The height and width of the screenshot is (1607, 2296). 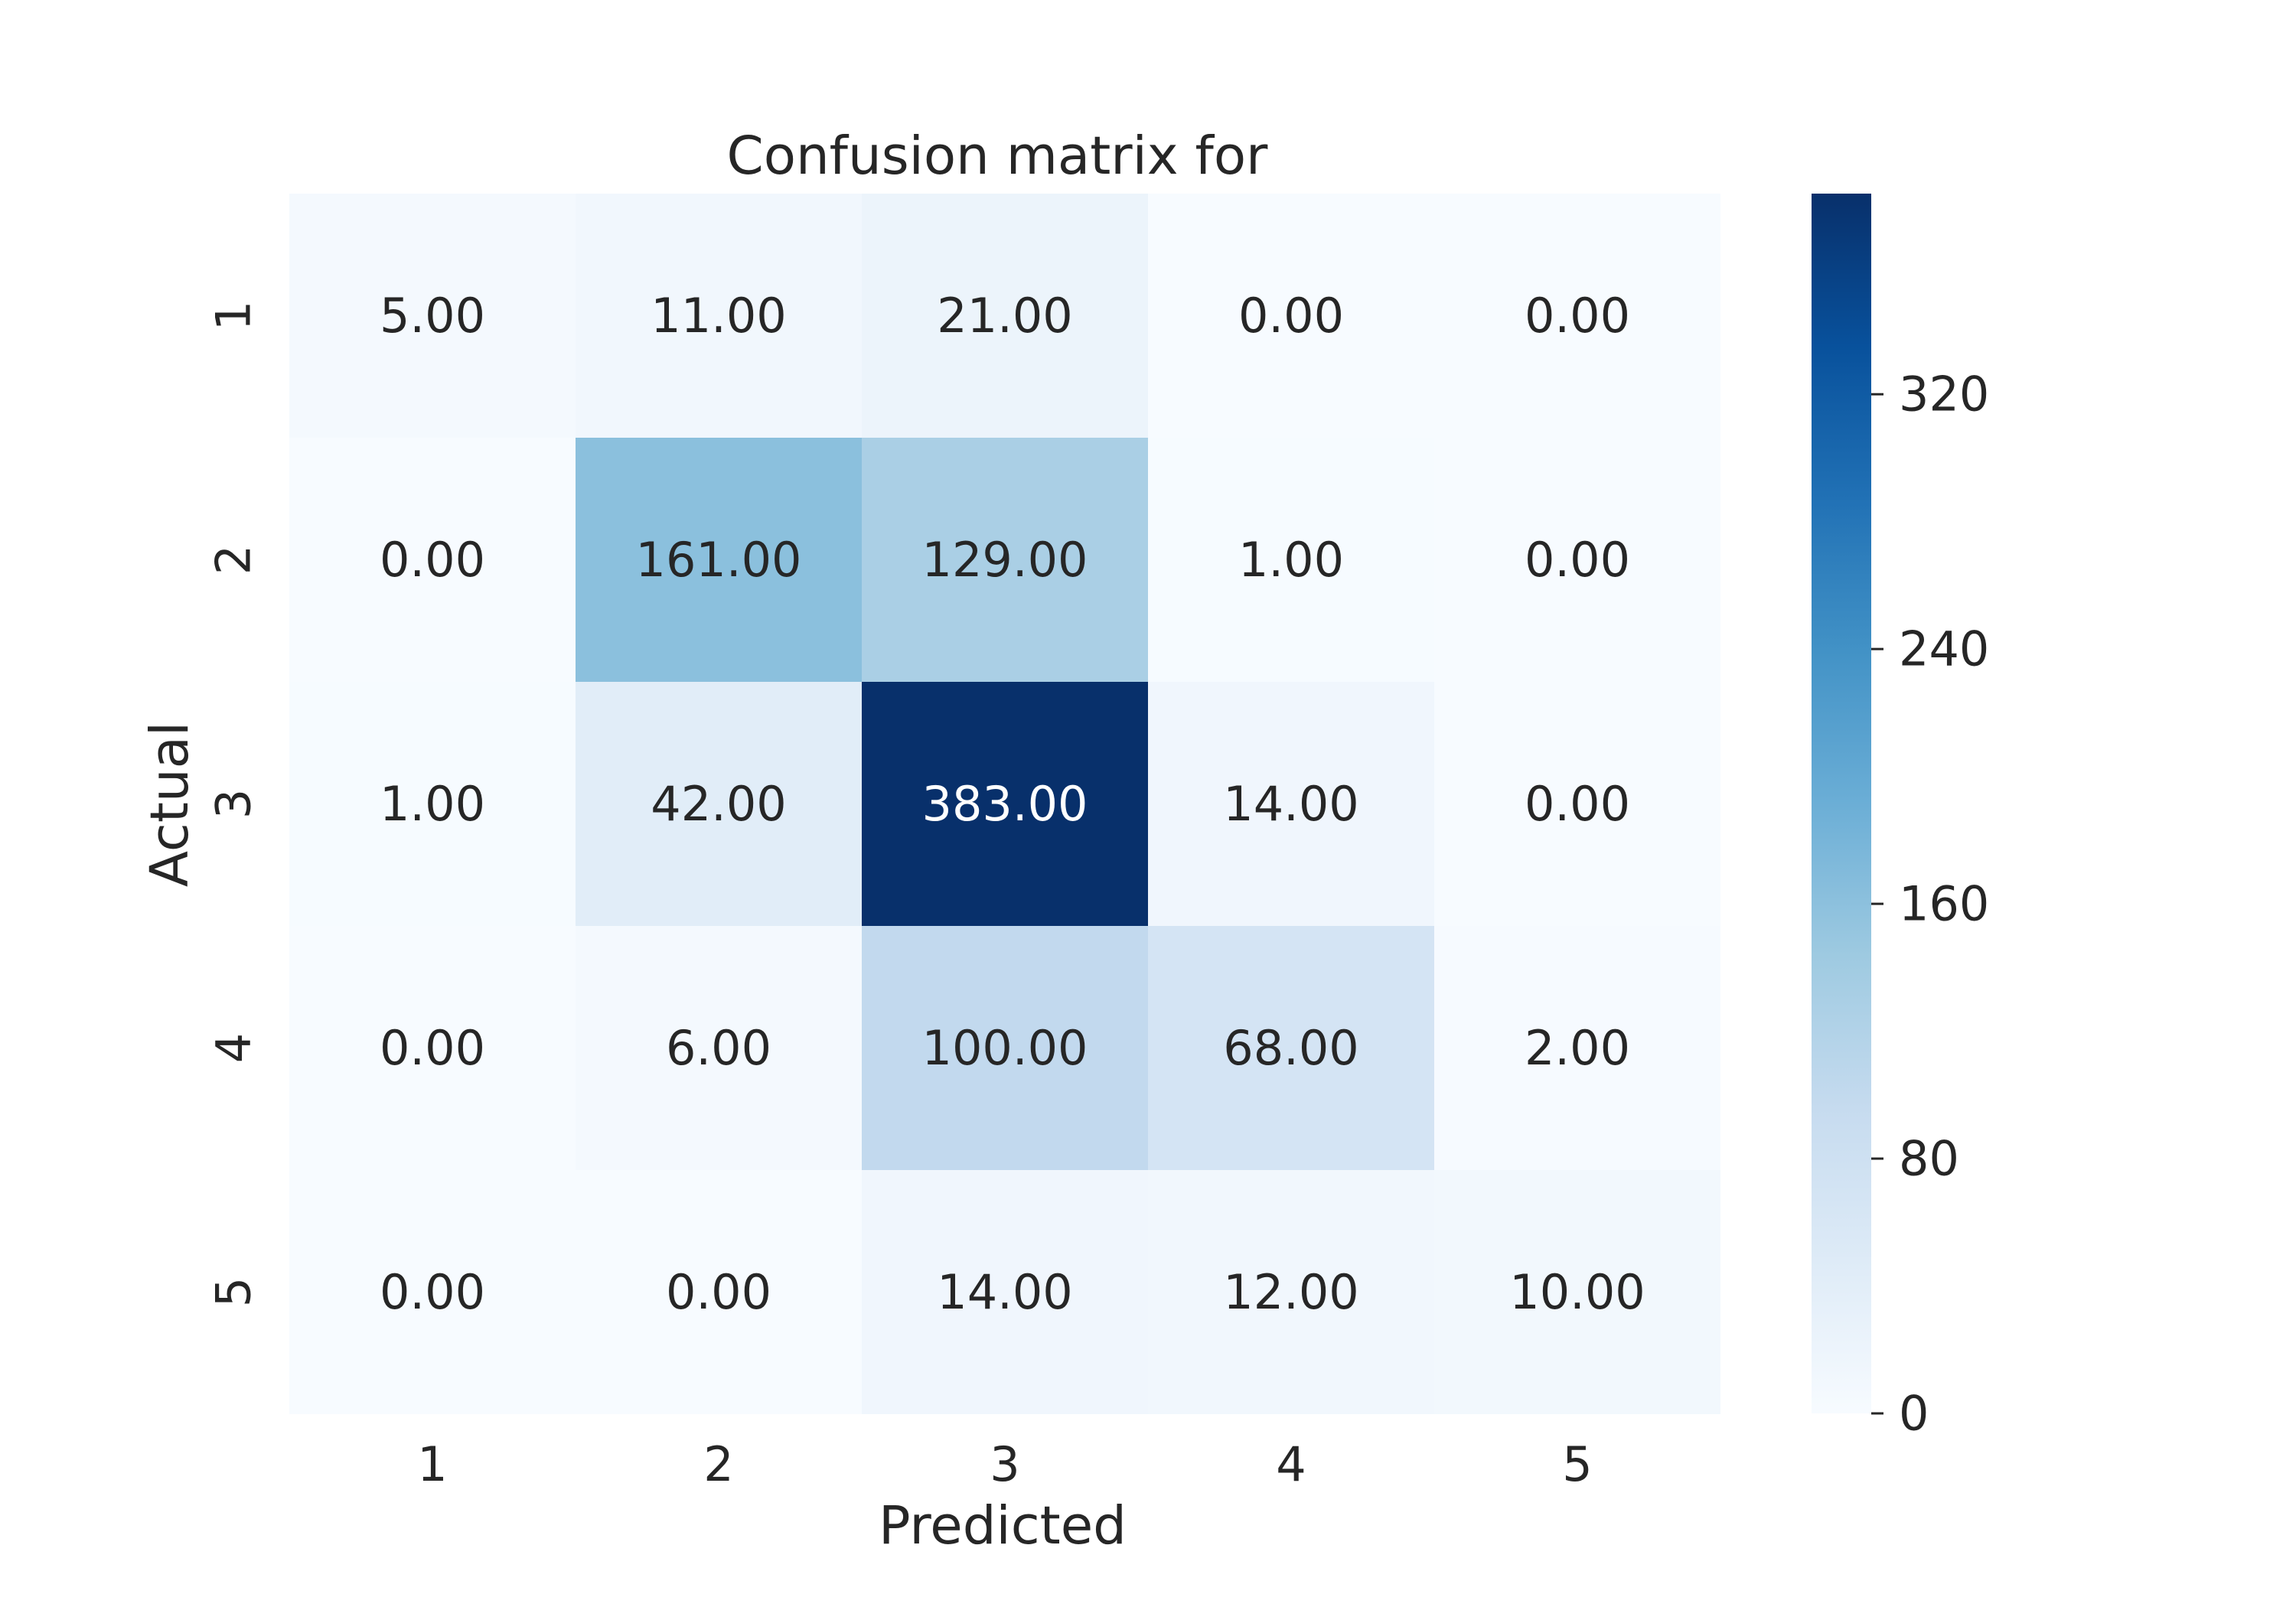 I want to click on cell-value-r2-c2: 161.00, so click(x=719, y=560).